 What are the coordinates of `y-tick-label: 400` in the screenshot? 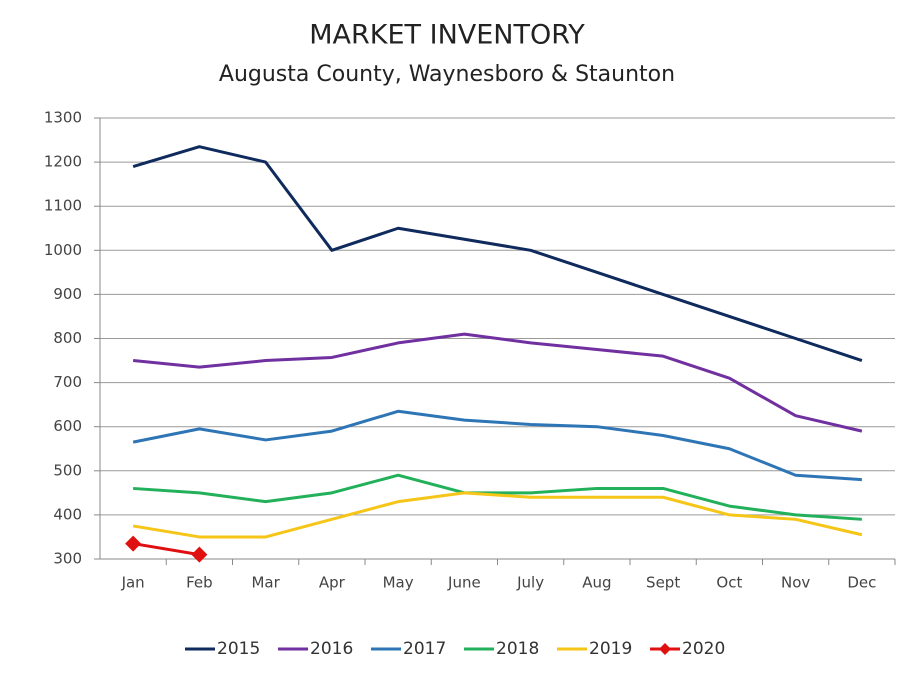 It's located at (67, 514).